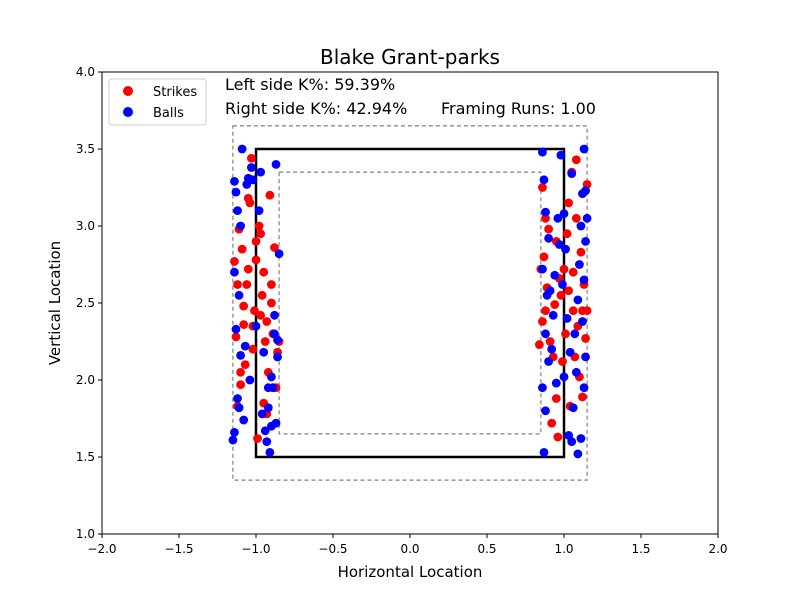 This screenshot has width=800, height=604. What do you see at coordinates (168, 113) in the screenshot?
I see `legend-balls-label: Balls` at bounding box center [168, 113].